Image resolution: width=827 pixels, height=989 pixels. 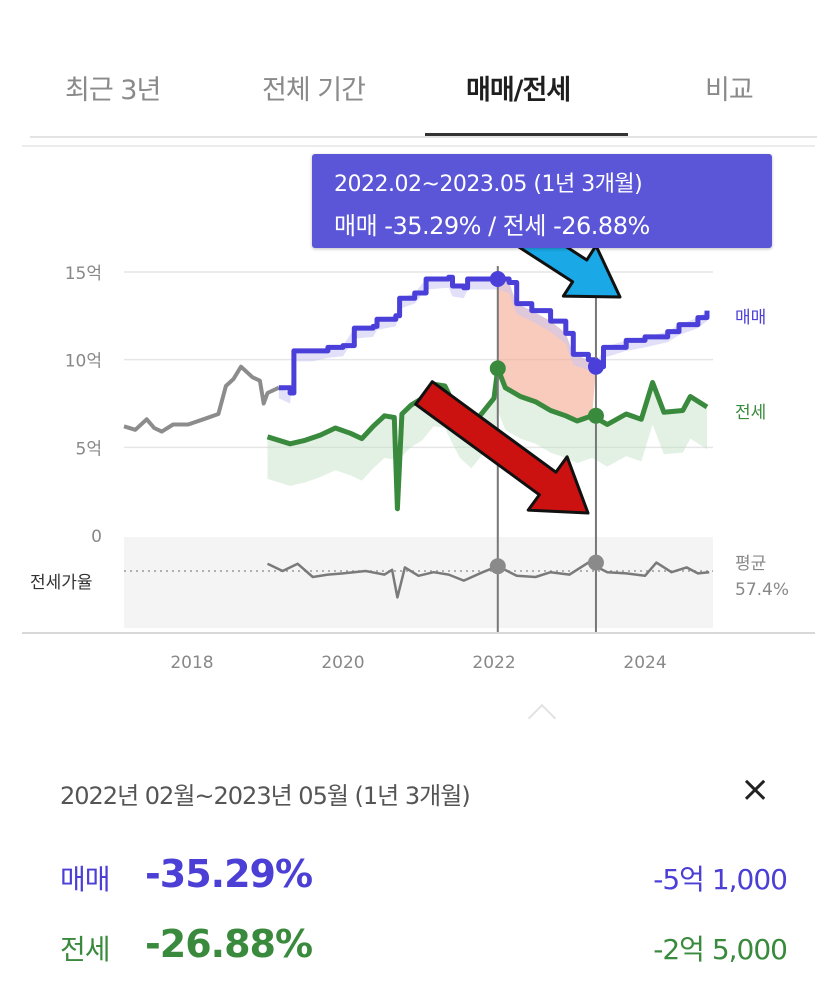 I want to click on y-tick-label: 5억, so click(x=89, y=449).